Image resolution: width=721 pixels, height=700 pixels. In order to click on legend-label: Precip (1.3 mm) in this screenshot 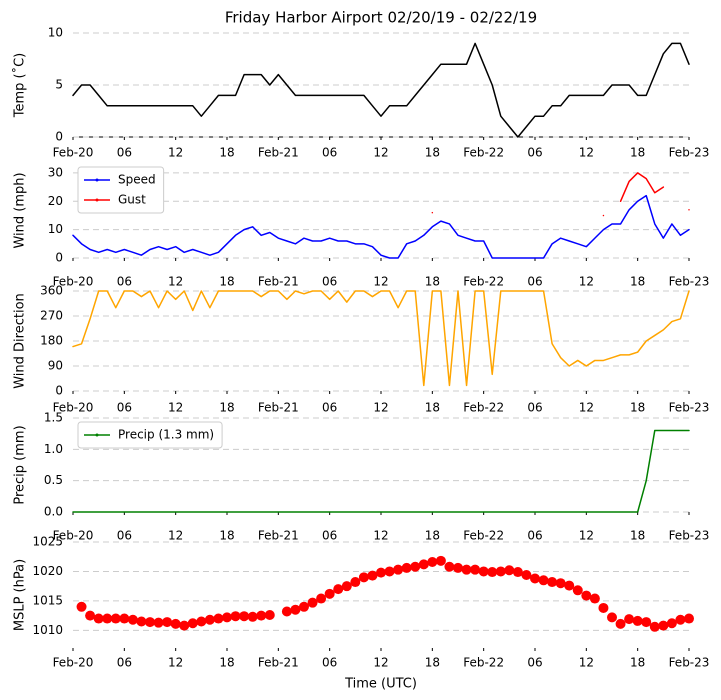, I will do `click(166, 435)`.